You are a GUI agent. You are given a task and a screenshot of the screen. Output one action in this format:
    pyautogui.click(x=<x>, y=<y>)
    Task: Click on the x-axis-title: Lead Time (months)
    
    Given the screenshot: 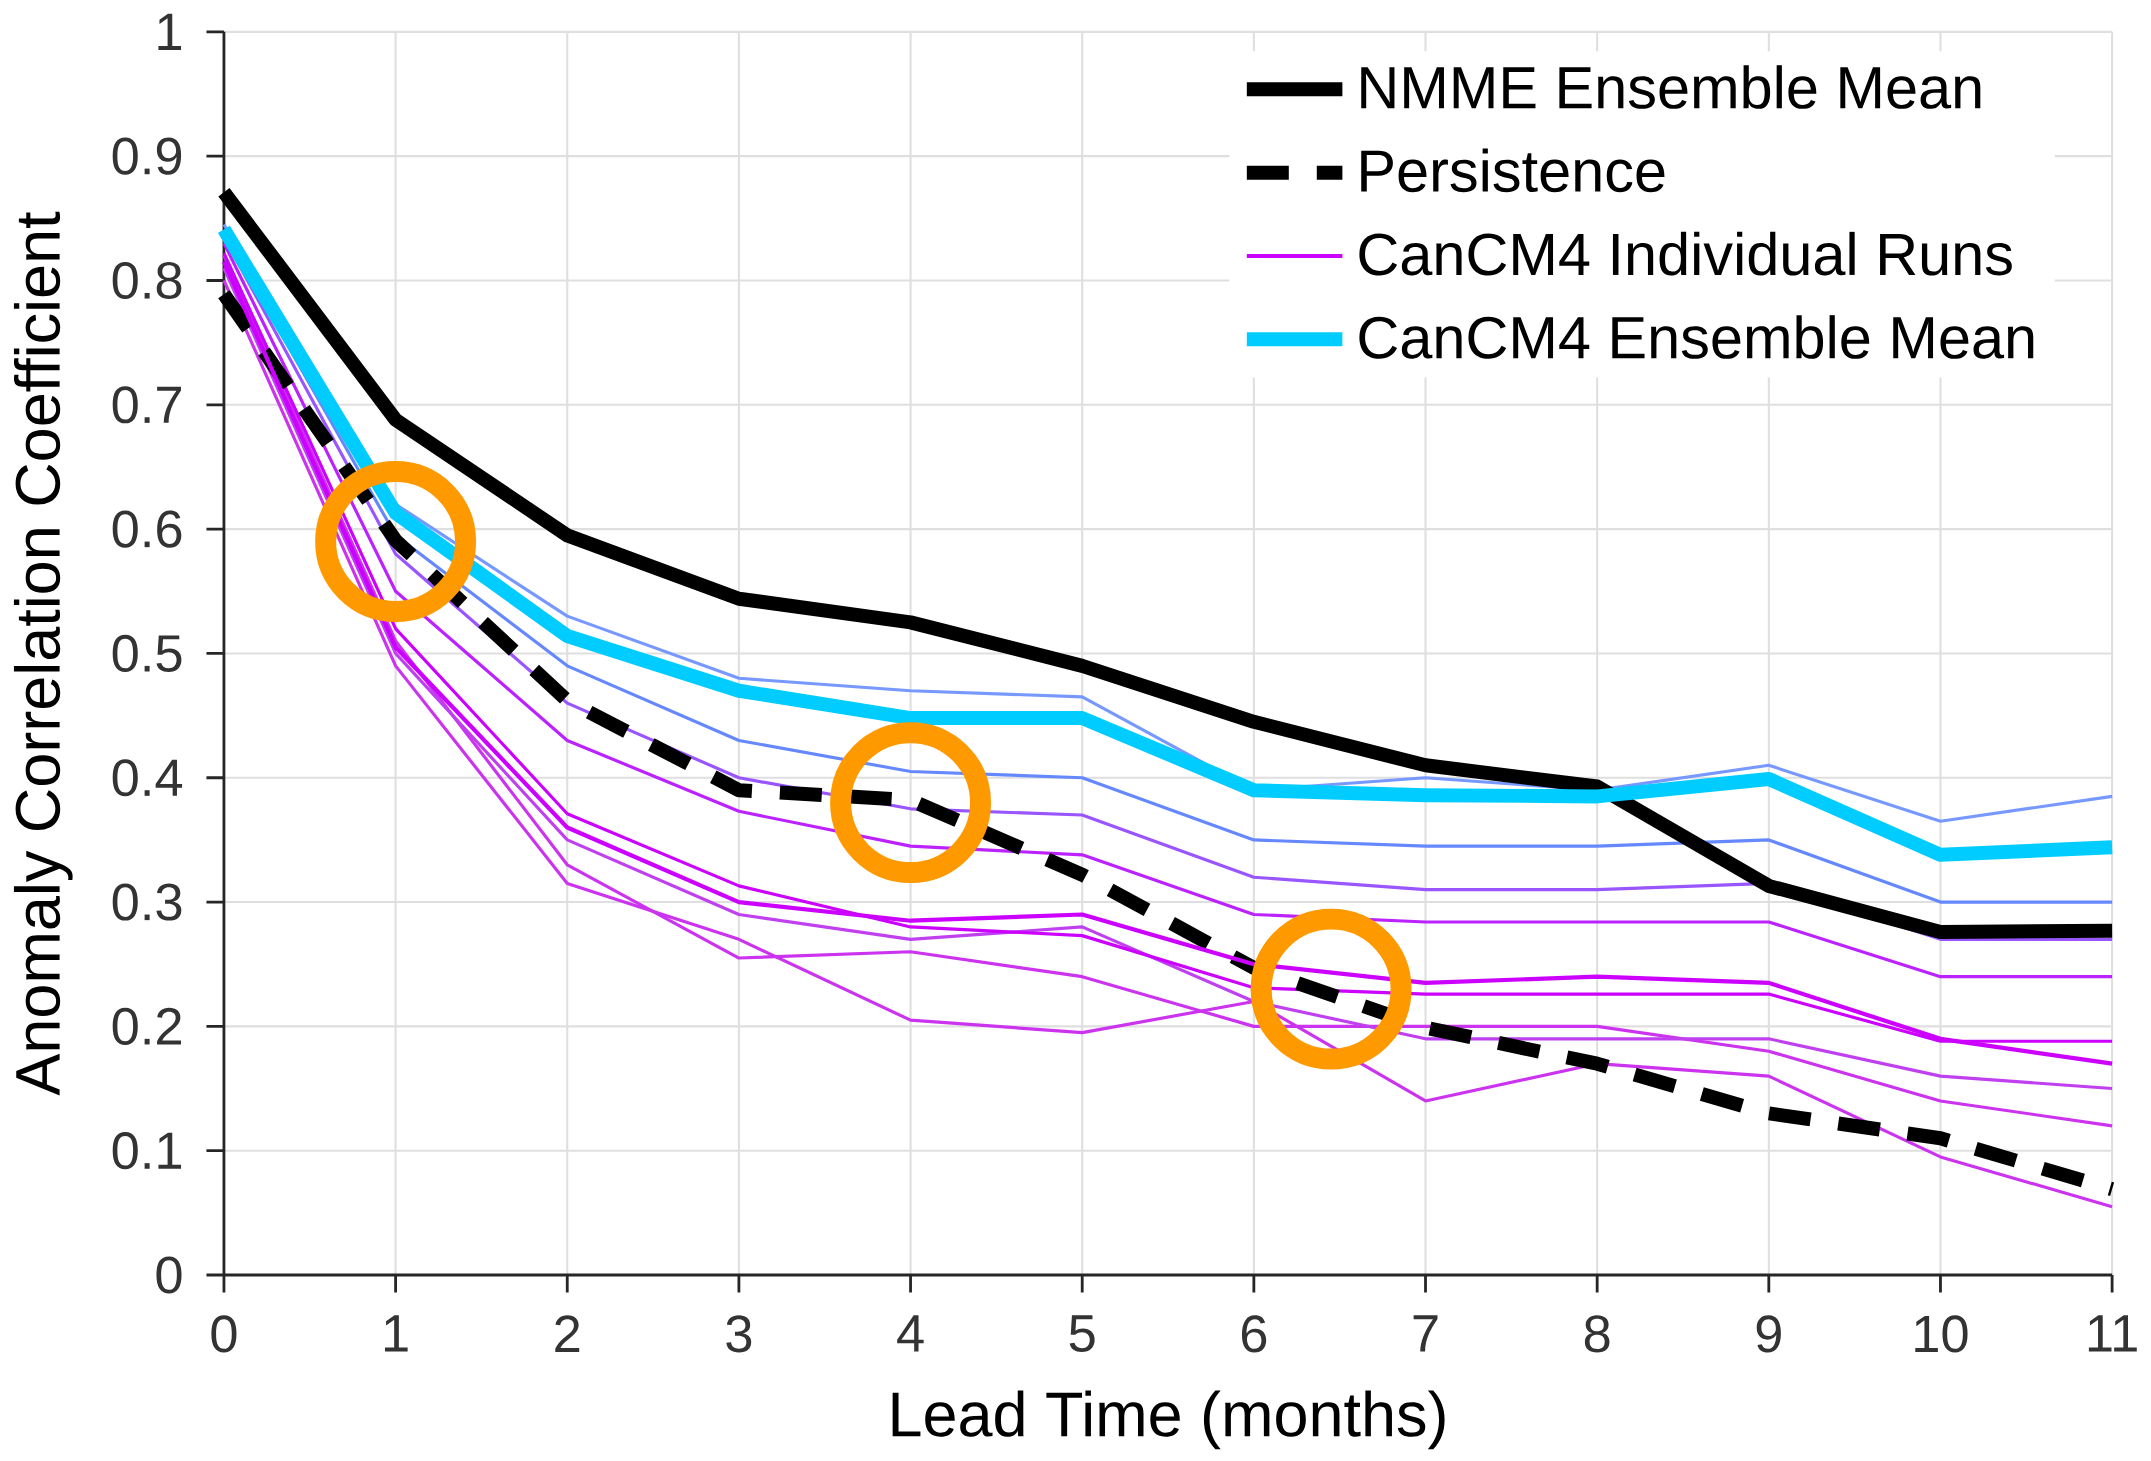 What is the action you would take?
    pyautogui.click(x=1168, y=1420)
    